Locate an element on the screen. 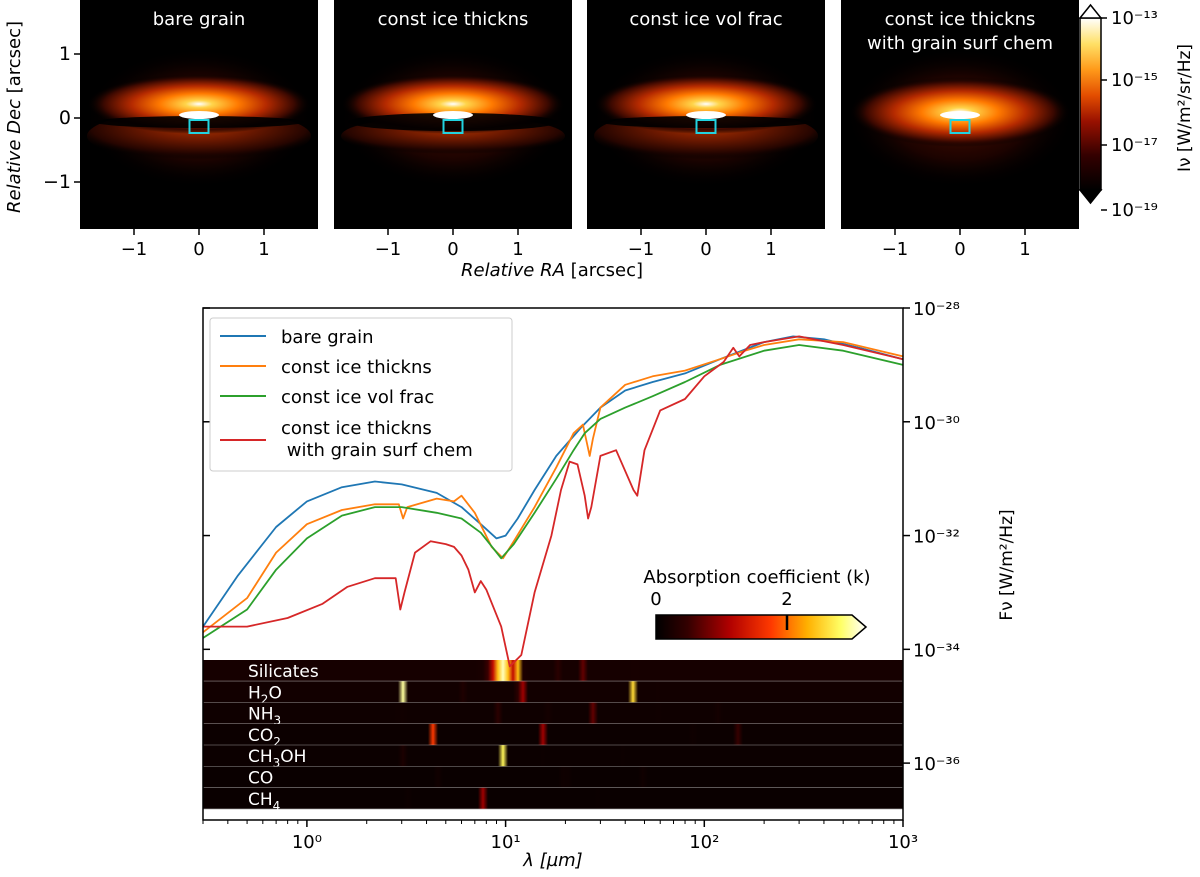  dec-tick-label-m1: −1 is located at coordinates (57, 182).